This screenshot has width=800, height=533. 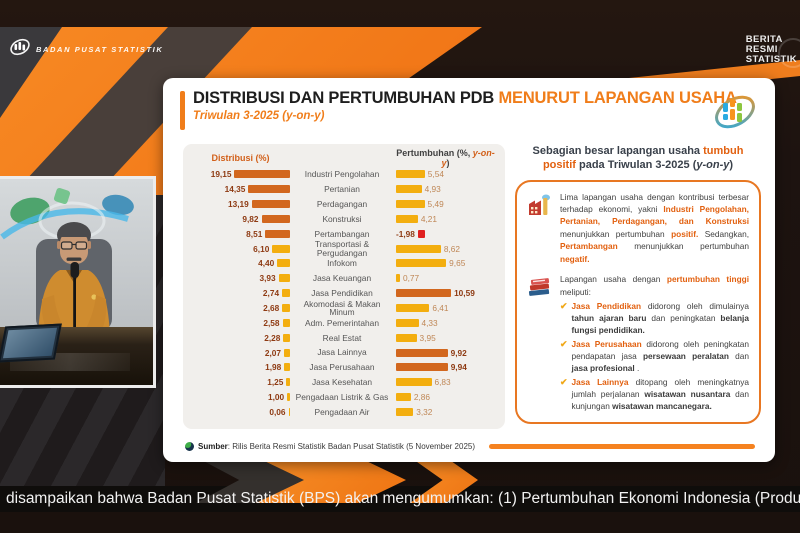 I want to click on growth-cell: 9,94, so click(x=445, y=367).